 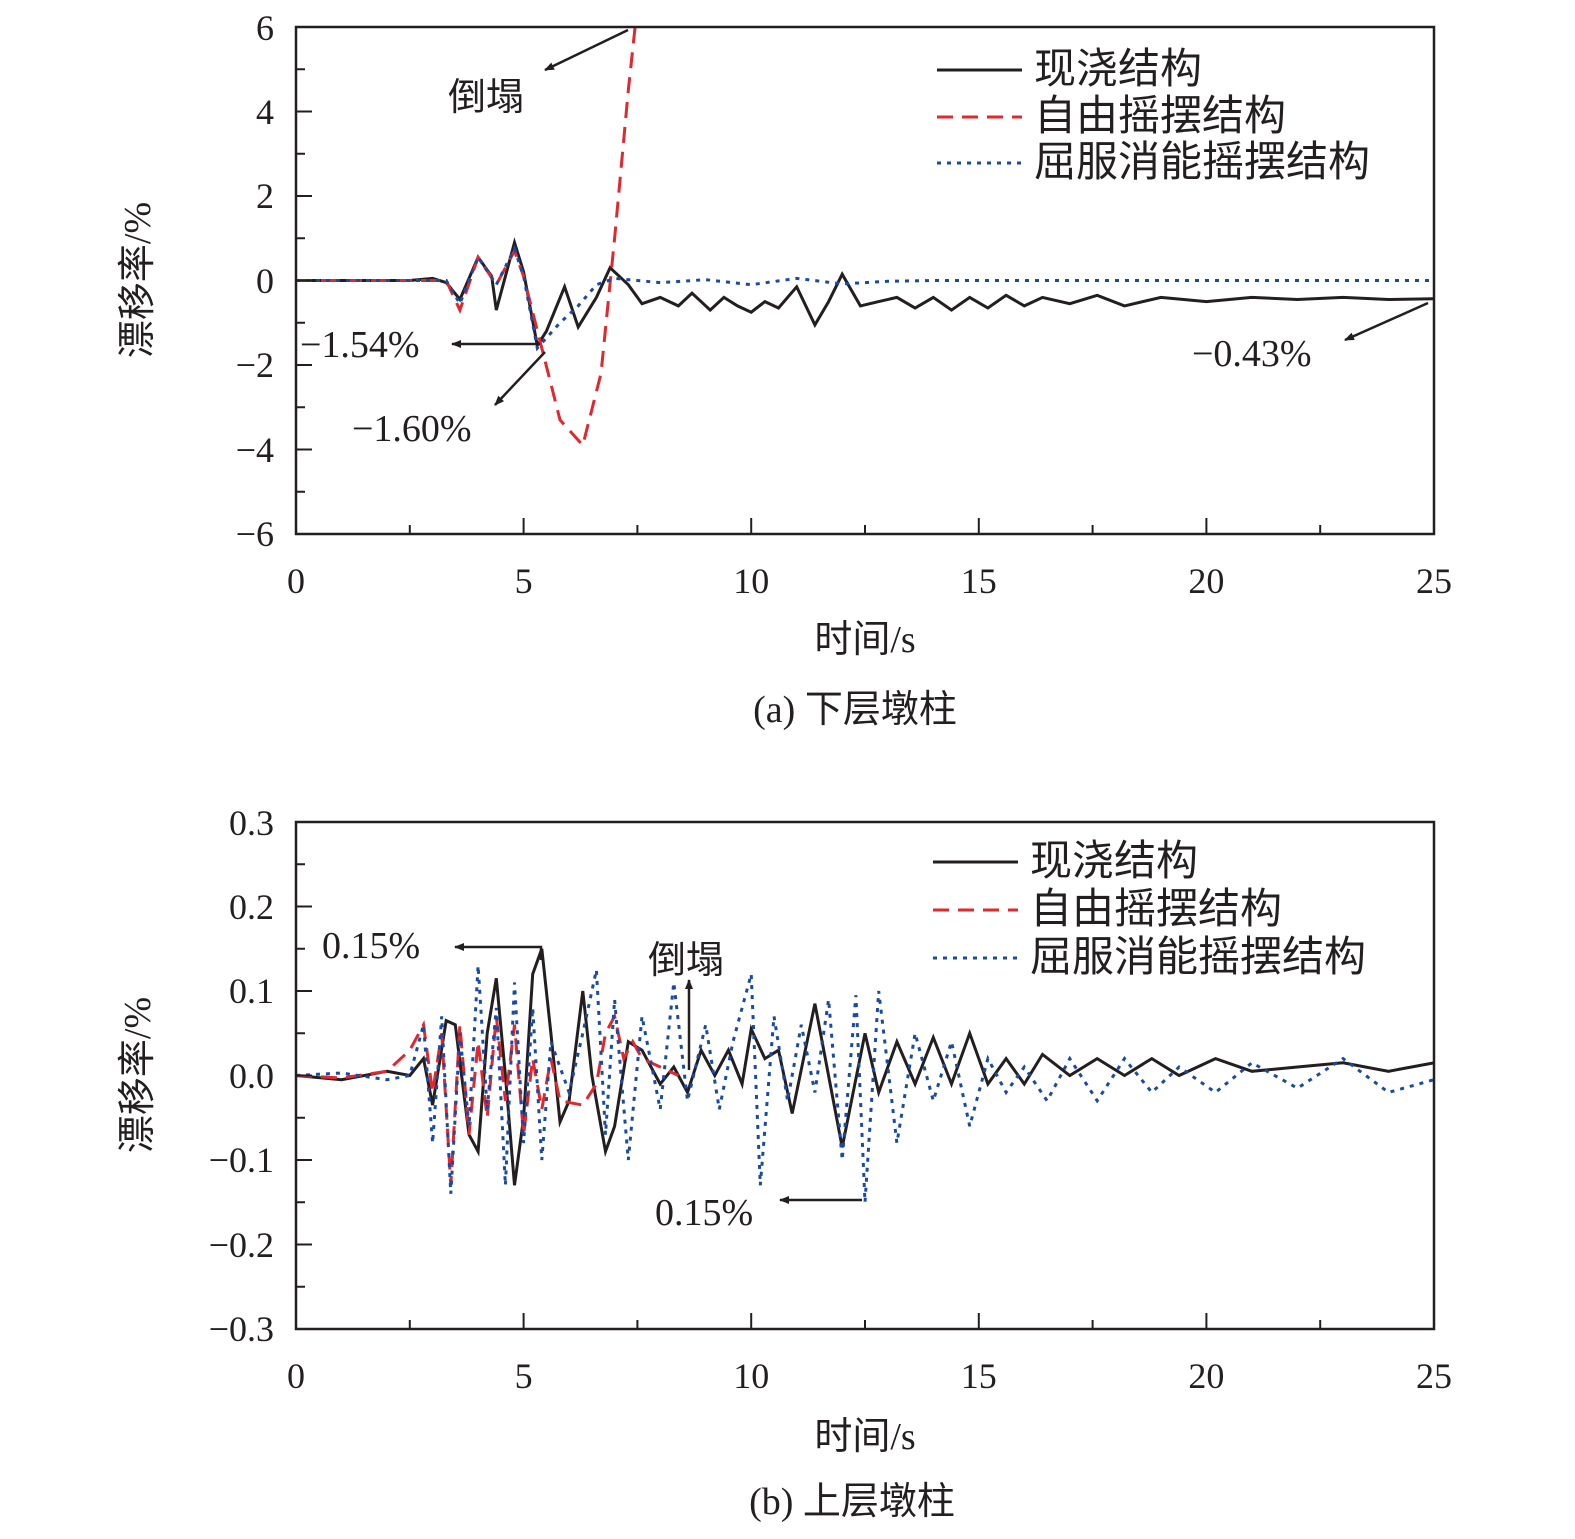 I want to click on chart-b-xtick-10: 10, so click(x=751, y=1376).